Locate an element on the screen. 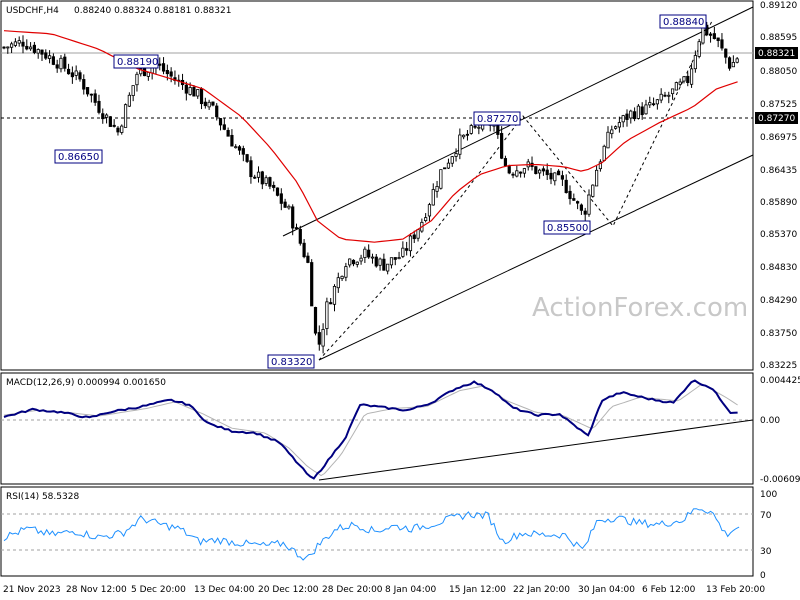  annotation-text: 0.85500 is located at coordinates (567, 228).